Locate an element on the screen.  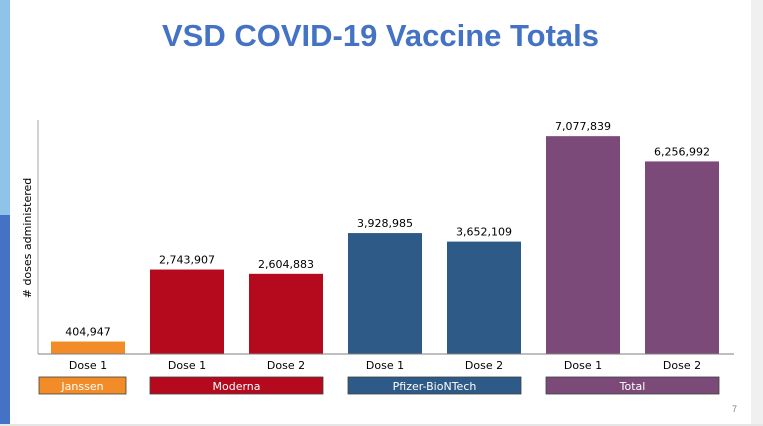
x-tick-label-5: Dose 2 is located at coordinates (484, 365).